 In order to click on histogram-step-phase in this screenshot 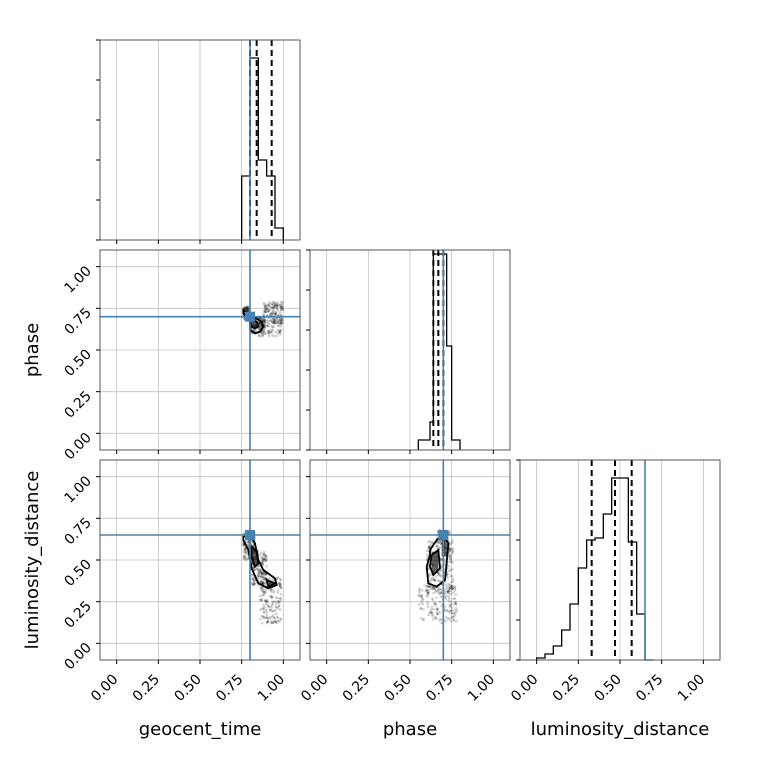, I will do `click(439, 351)`.